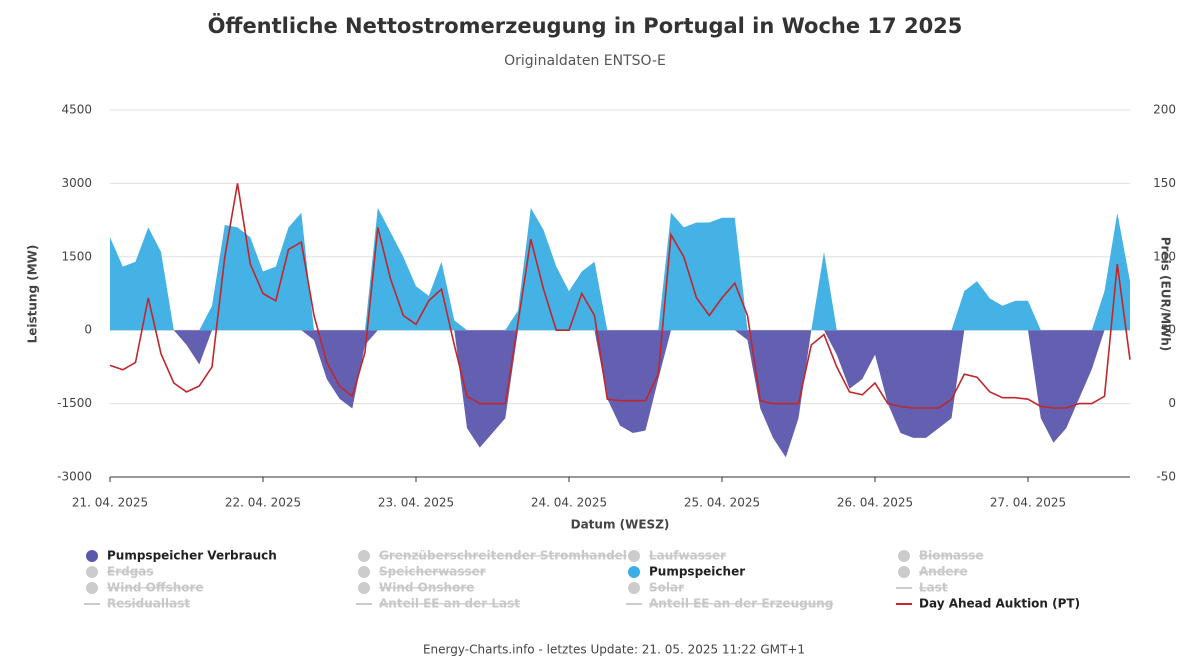 The width and height of the screenshot is (1200, 672). I want to click on y-tick-label: 1500, so click(76, 256).